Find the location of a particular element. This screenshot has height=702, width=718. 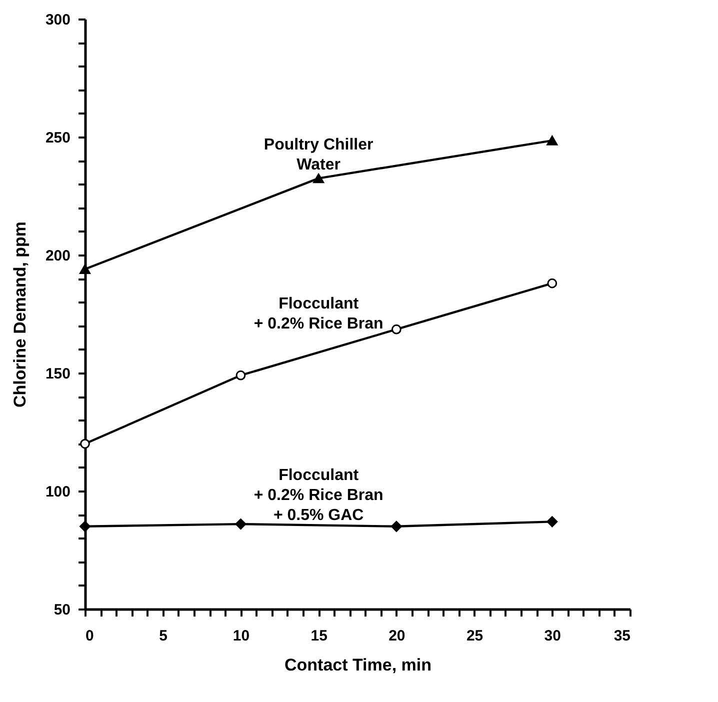

x-tick-label: 5 is located at coordinates (163, 636).